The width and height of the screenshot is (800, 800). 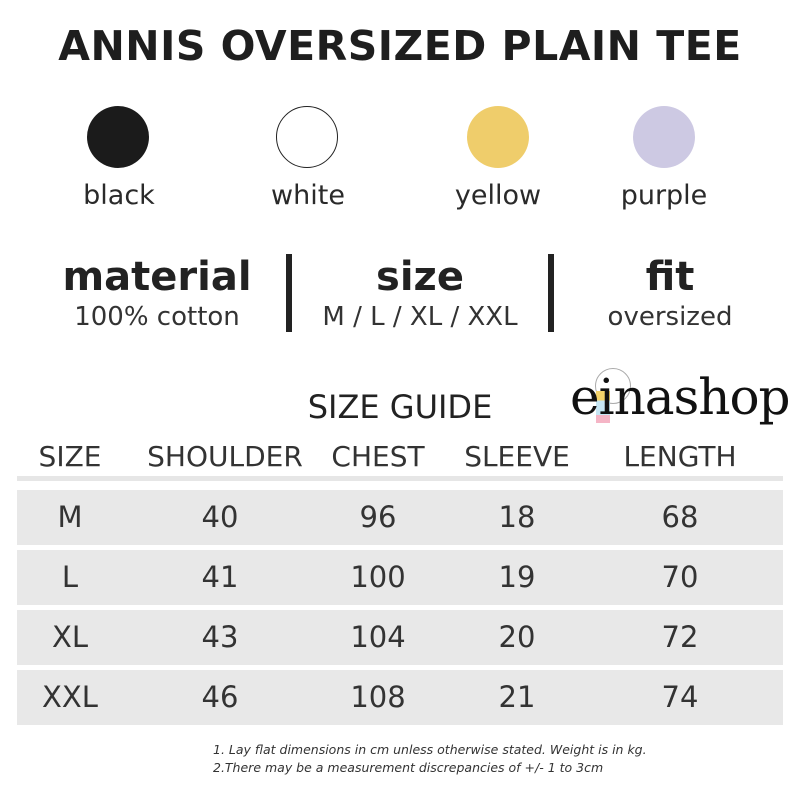 I want to click on color-swatch-purple, so click(x=664, y=137).